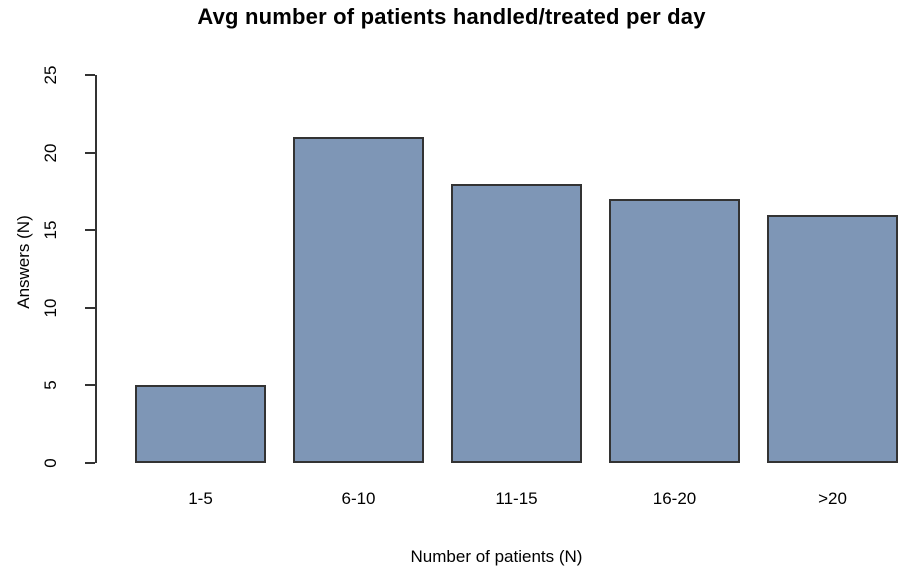  Describe the element at coordinates (832, 361) in the screenshot. I see `bar->20: >20` at that location.